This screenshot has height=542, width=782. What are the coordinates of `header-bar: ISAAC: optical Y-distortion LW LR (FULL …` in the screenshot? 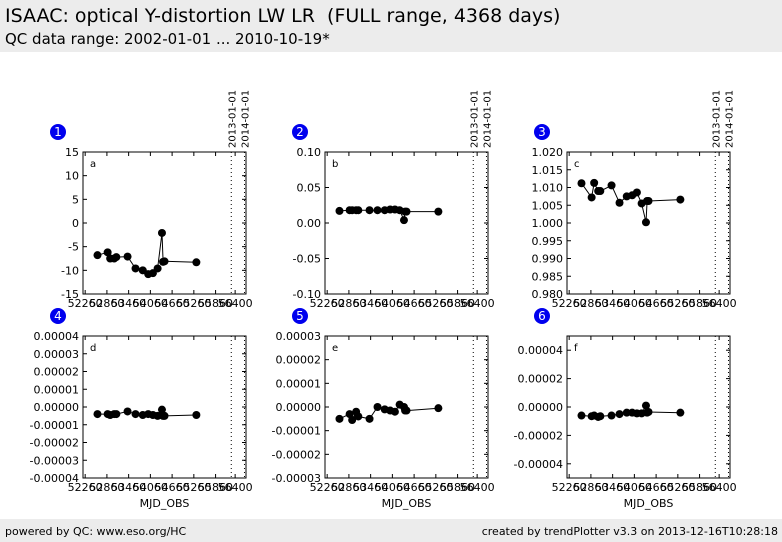 It's located at (391, 26).